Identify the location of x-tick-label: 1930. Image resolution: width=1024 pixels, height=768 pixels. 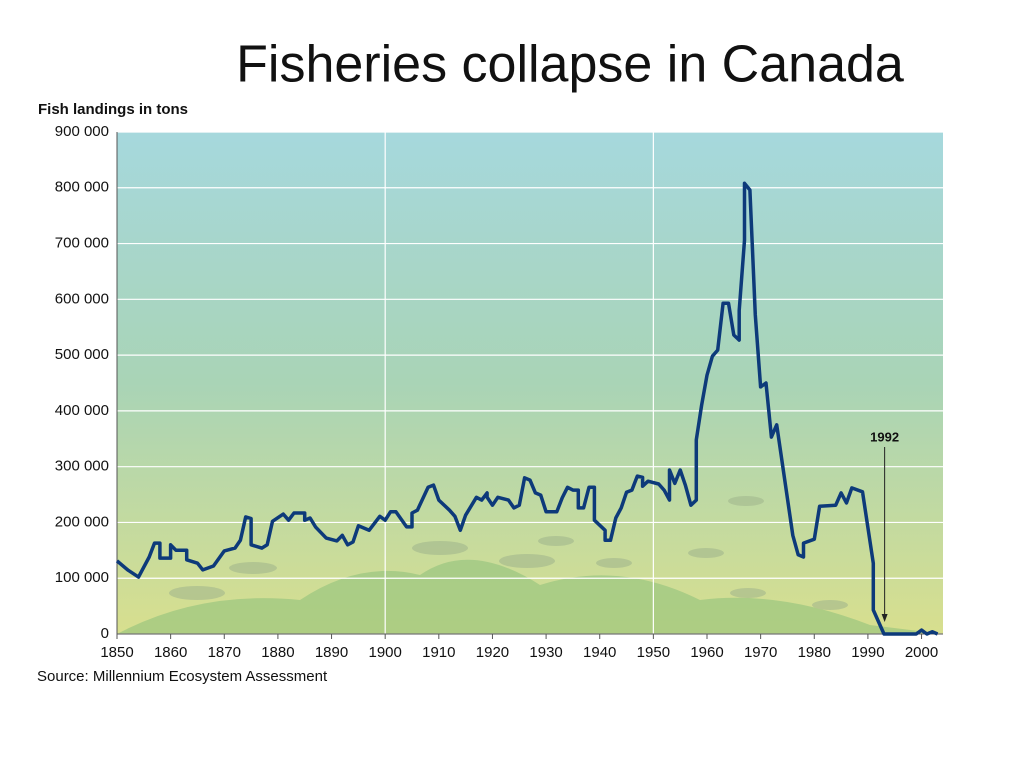
(545, 652).